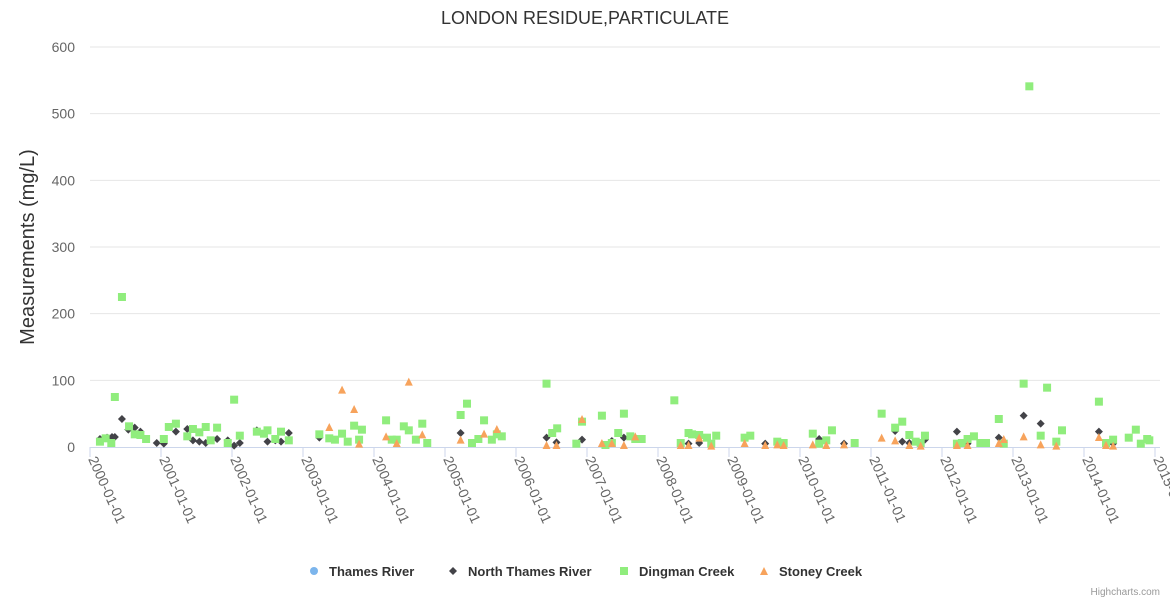 Image resolution: width=1170 pixels, height=600 pixels. I want to click on y-tick-label: 500, so click(64, 114).